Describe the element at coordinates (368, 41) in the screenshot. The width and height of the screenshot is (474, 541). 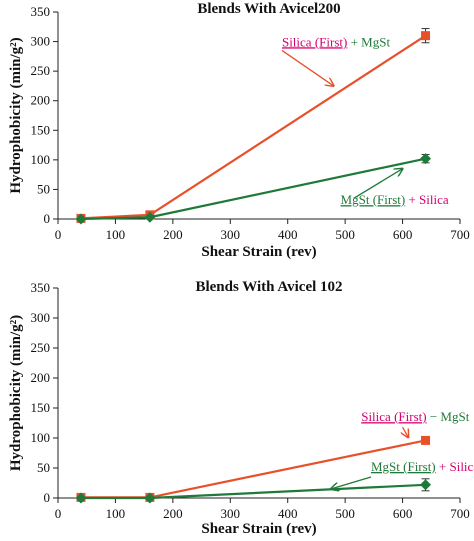
I see `annotation-label-part: + MgSt` at that location.